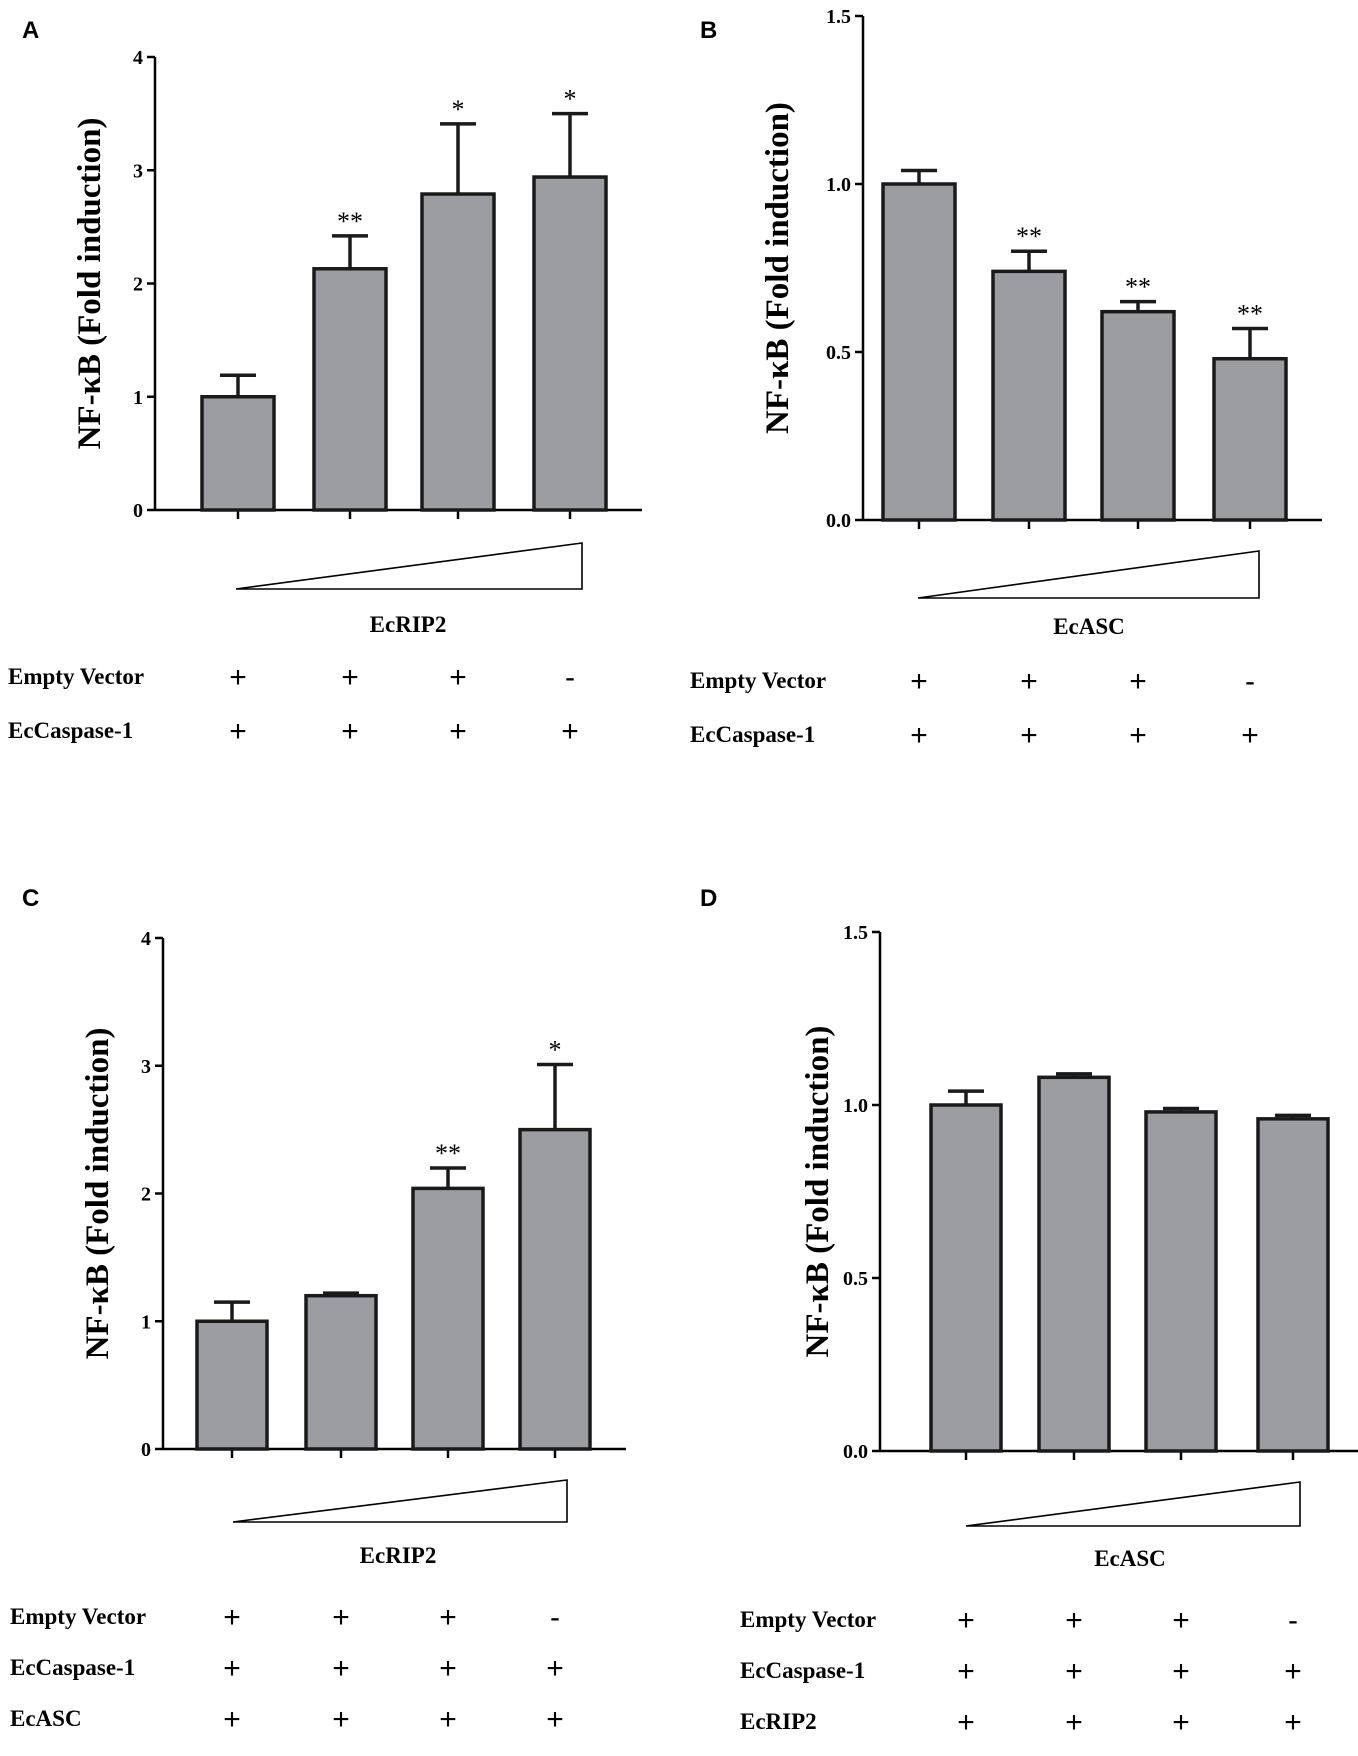 This screenshot has width=1358, height=1756. I want to click on sign-b-2-1: +, so click(919, 735).